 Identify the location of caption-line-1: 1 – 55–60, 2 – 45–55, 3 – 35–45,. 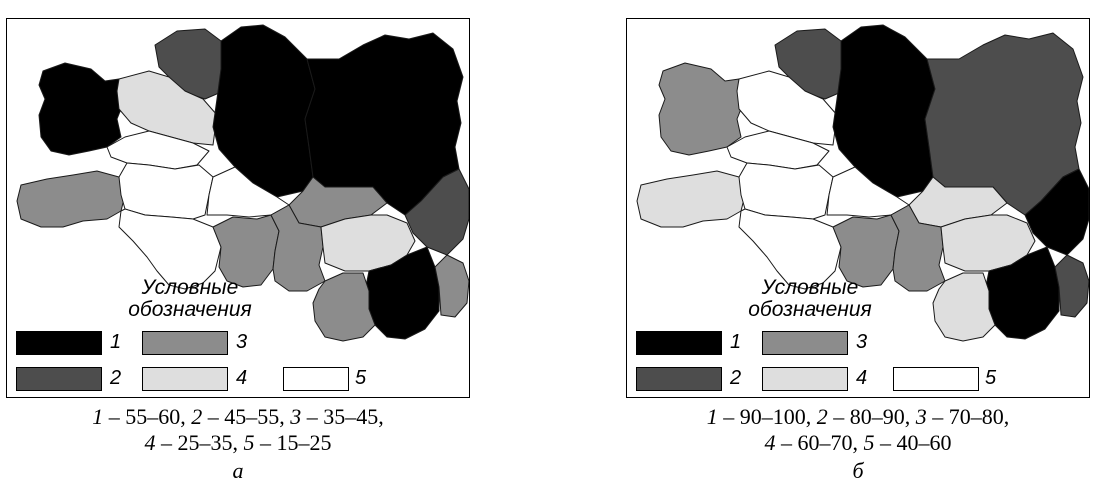
(238, 416).